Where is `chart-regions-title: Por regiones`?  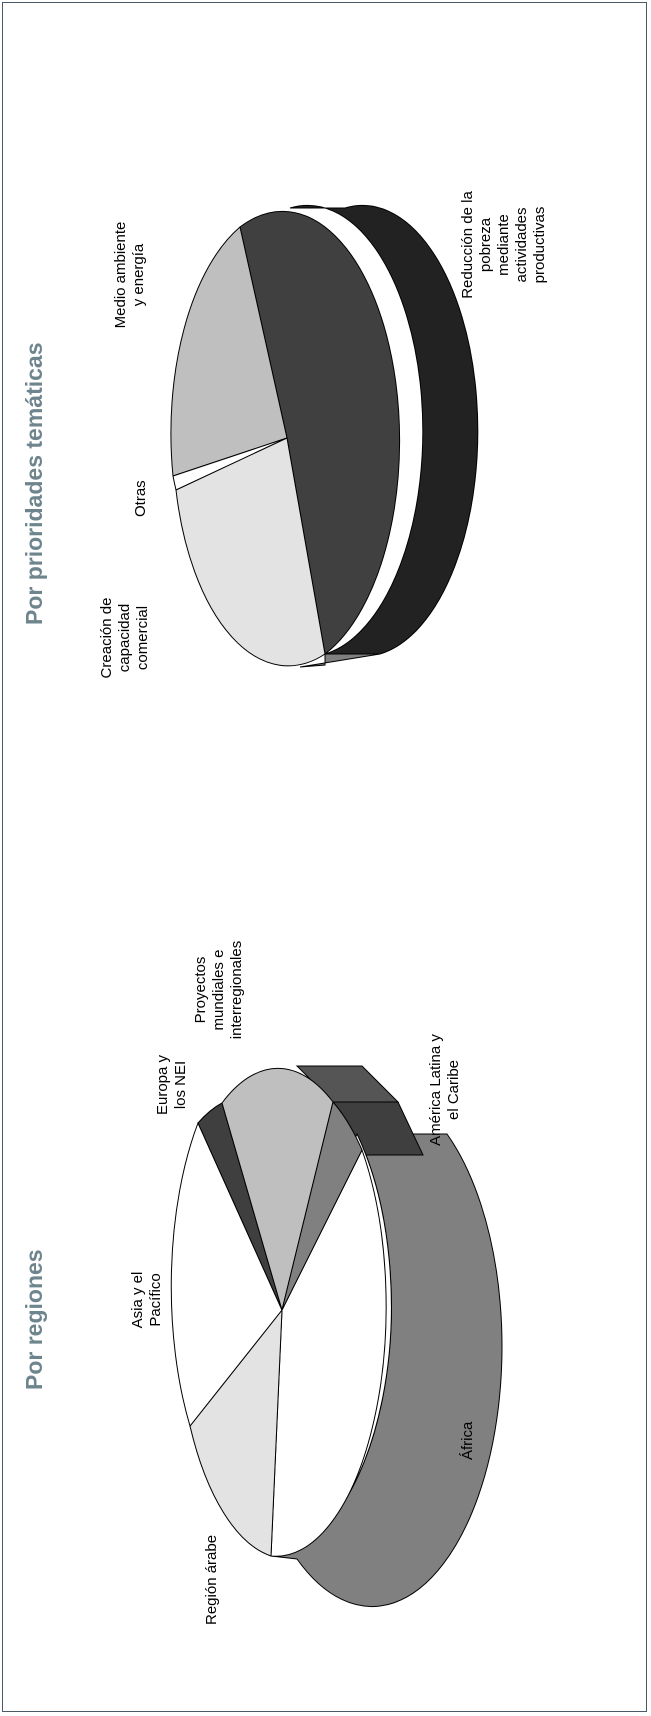 chart-regions-title: Por regiones is located at coordinates (34, 1319).